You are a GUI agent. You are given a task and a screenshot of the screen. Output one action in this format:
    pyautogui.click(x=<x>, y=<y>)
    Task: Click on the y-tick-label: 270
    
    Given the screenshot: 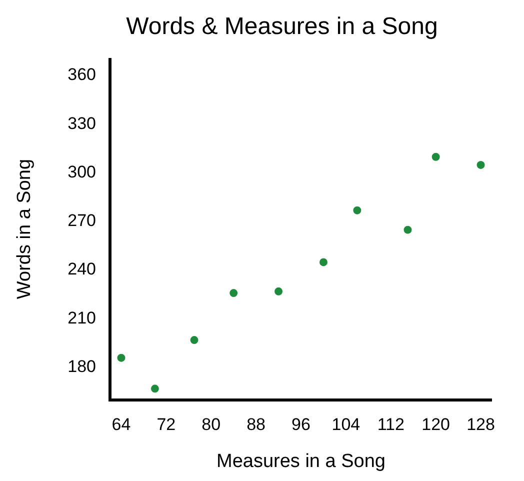 What is the action you would take?
    pyautogui.click(x=82, y=220)
    